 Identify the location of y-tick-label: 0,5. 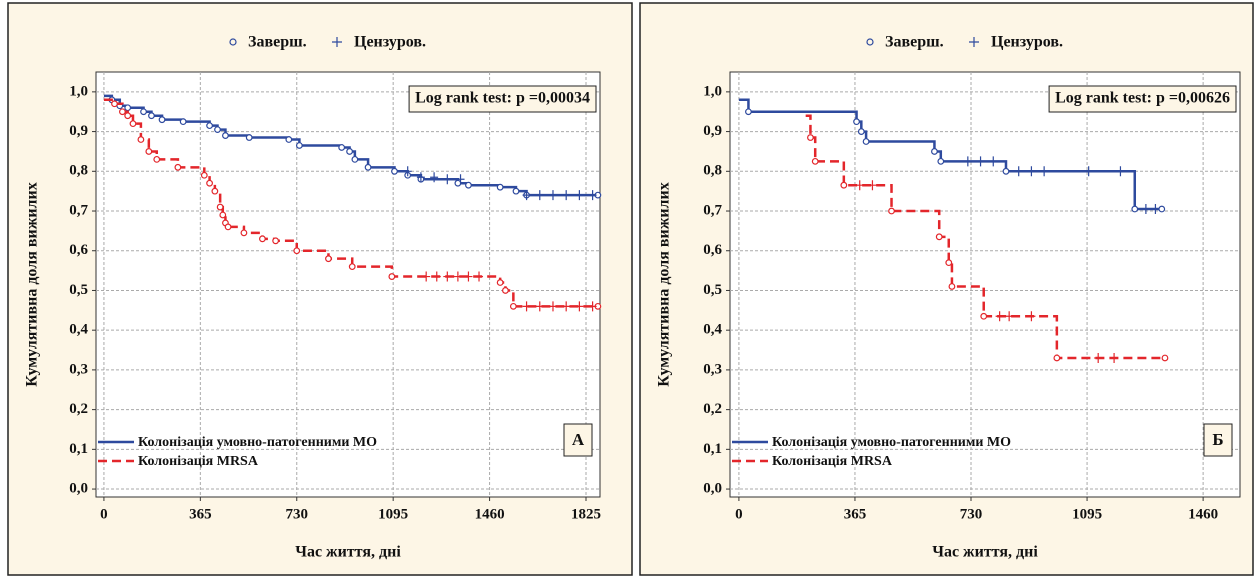
(78, 290).